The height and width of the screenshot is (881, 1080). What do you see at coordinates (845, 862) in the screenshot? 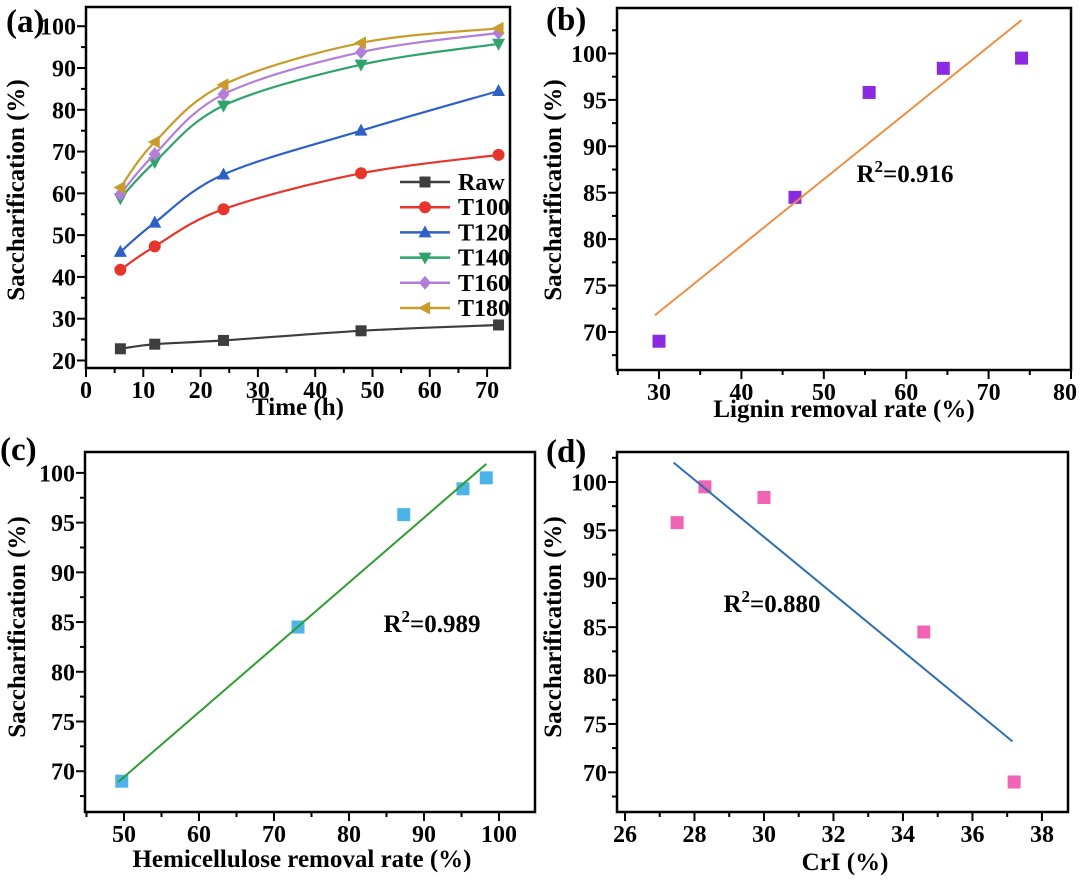
I see `svg-text: CrI (%)` at bounding box center [845, 862].